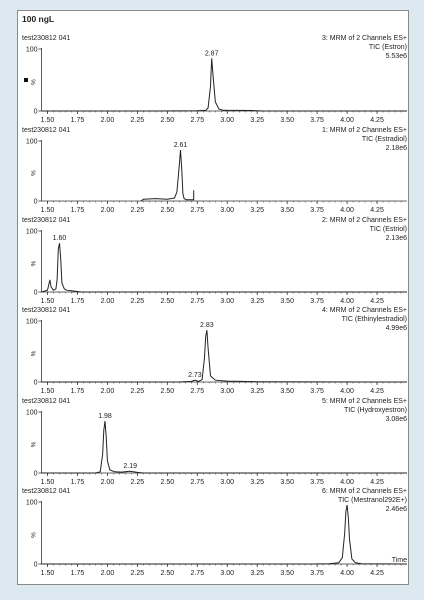 The image size is (424, 600). Describe the element at coordinates (384, 139) in the screenshot. I see `tic-label: TIC (Estradiol)` at that location.